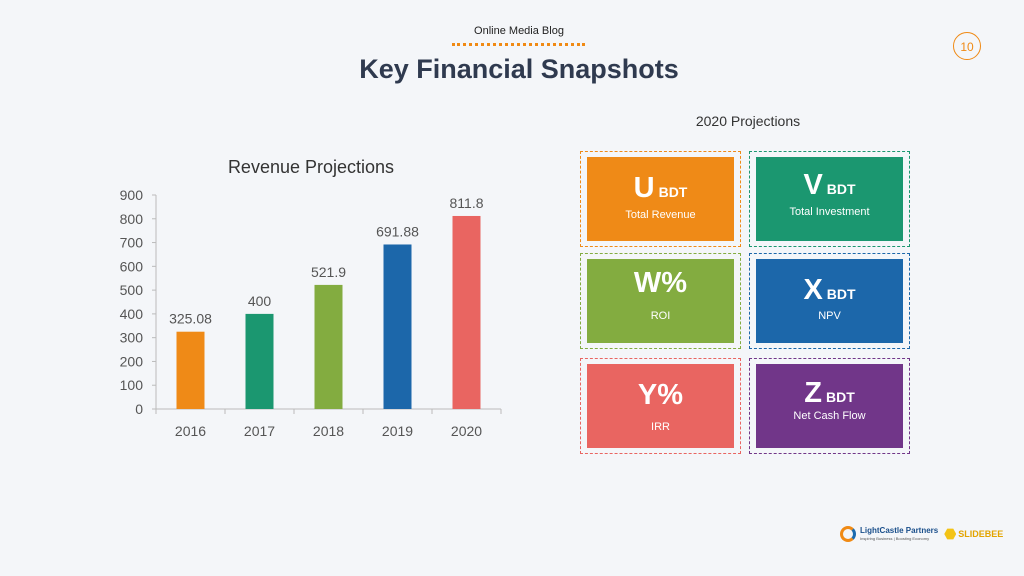 Image resolution: width=1024 pixels, height=576 pixels. I want to click on x-tick-label: 2018, so click(328, 431).